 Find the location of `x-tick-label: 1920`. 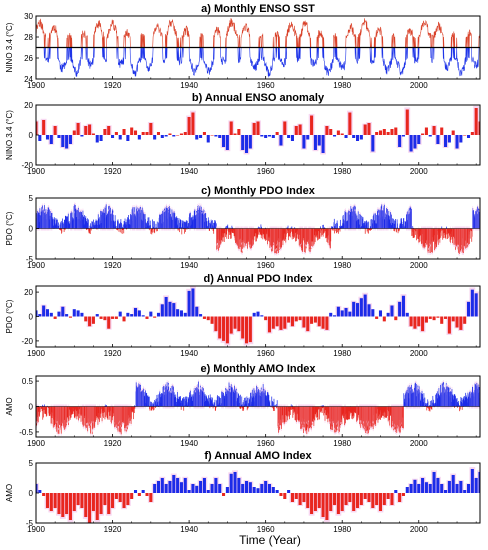

x-tick-label: 1920 is located at coordinates (113, 85).